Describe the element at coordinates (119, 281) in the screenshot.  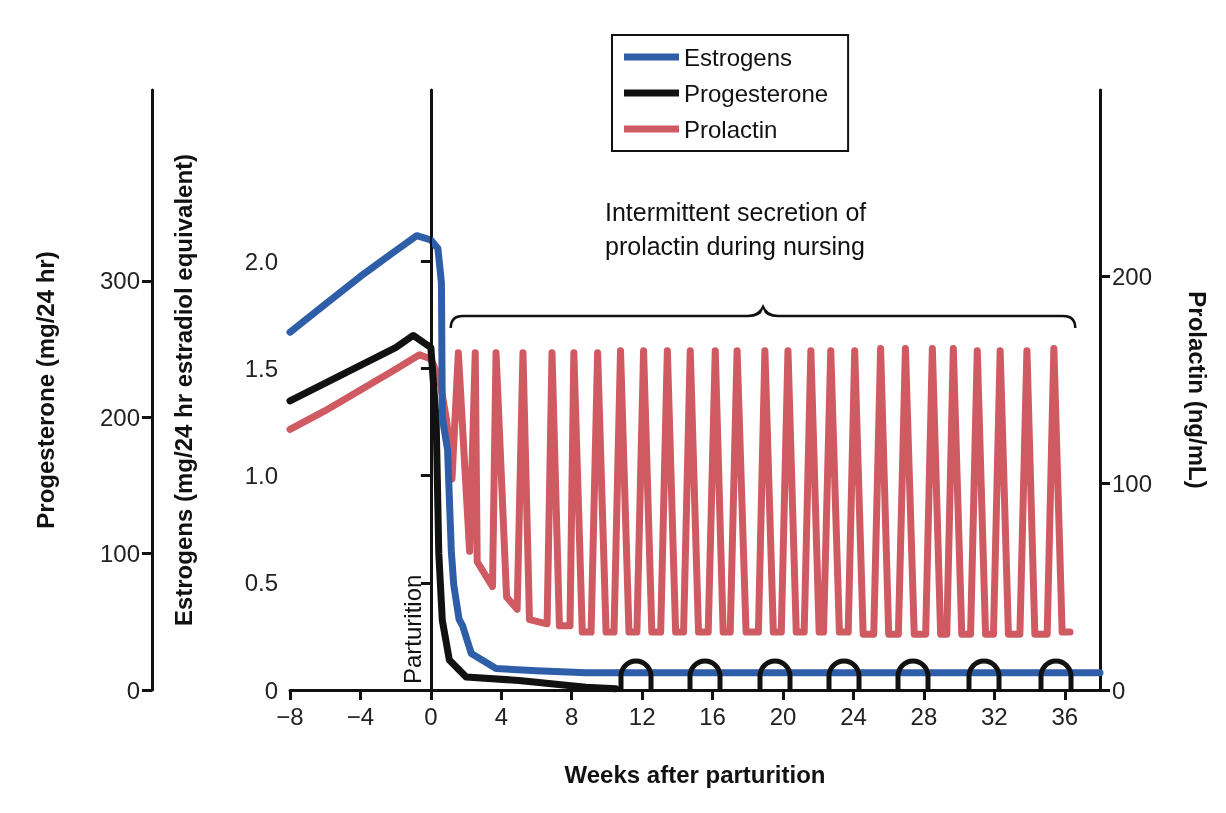
I see `y3-tick-label: 300` at that location.